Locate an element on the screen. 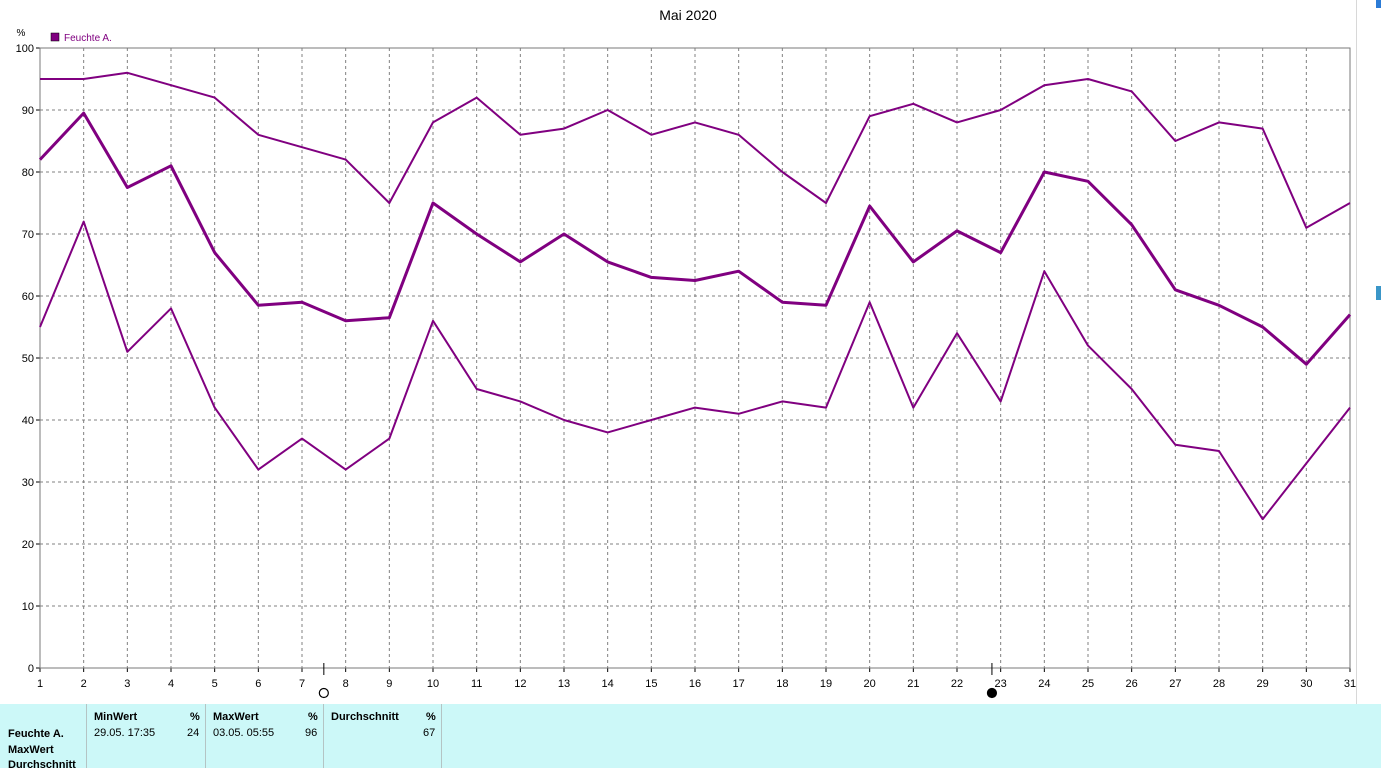  x-tick-label: 30 is located at coordinates (1306, 684).